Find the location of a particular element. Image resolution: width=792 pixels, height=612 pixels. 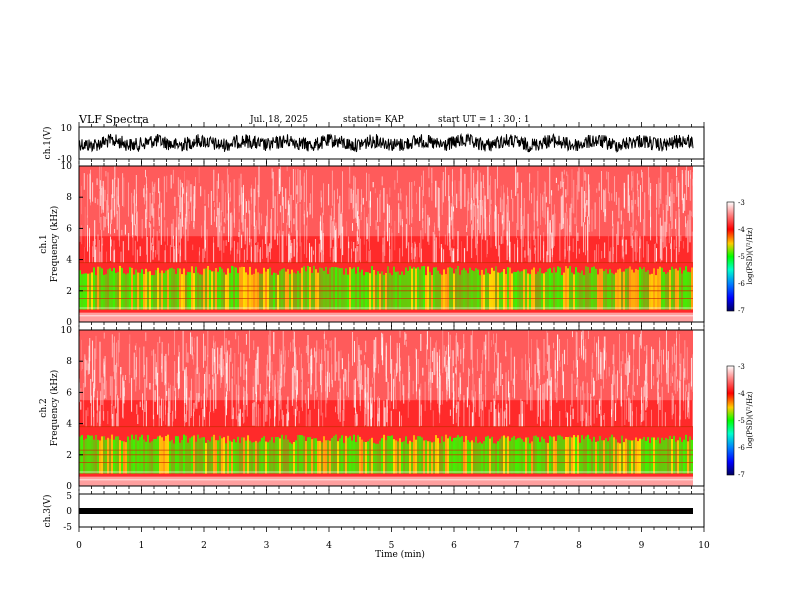

ch1-cb-tick-4: -7 is located at coordinates (741, 311).